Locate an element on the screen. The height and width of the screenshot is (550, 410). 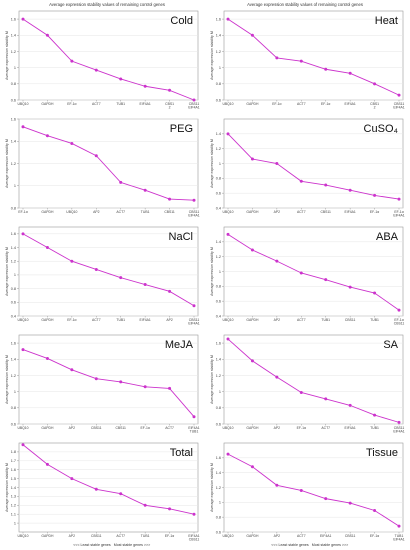
y-tick-label: 1.6 is located at coordinates (218, 19).